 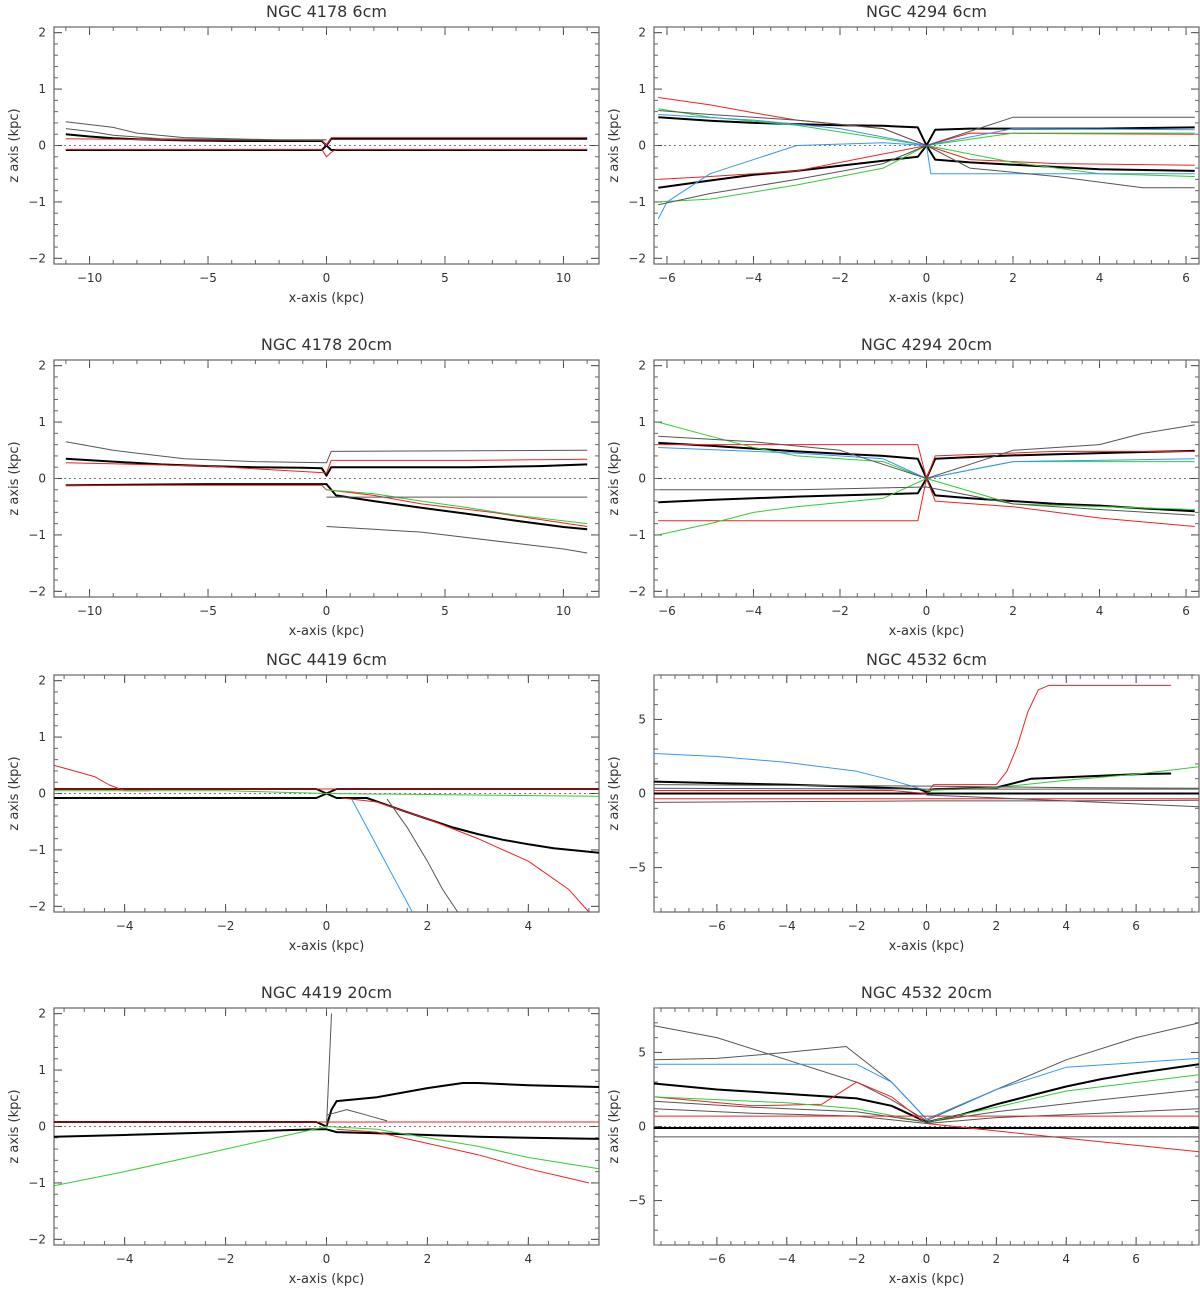 What do you see at coordinates (926, 992) in the screenshot?
I see `panel-title: NGC 4532 20cm` at bounding box center [926, 992].